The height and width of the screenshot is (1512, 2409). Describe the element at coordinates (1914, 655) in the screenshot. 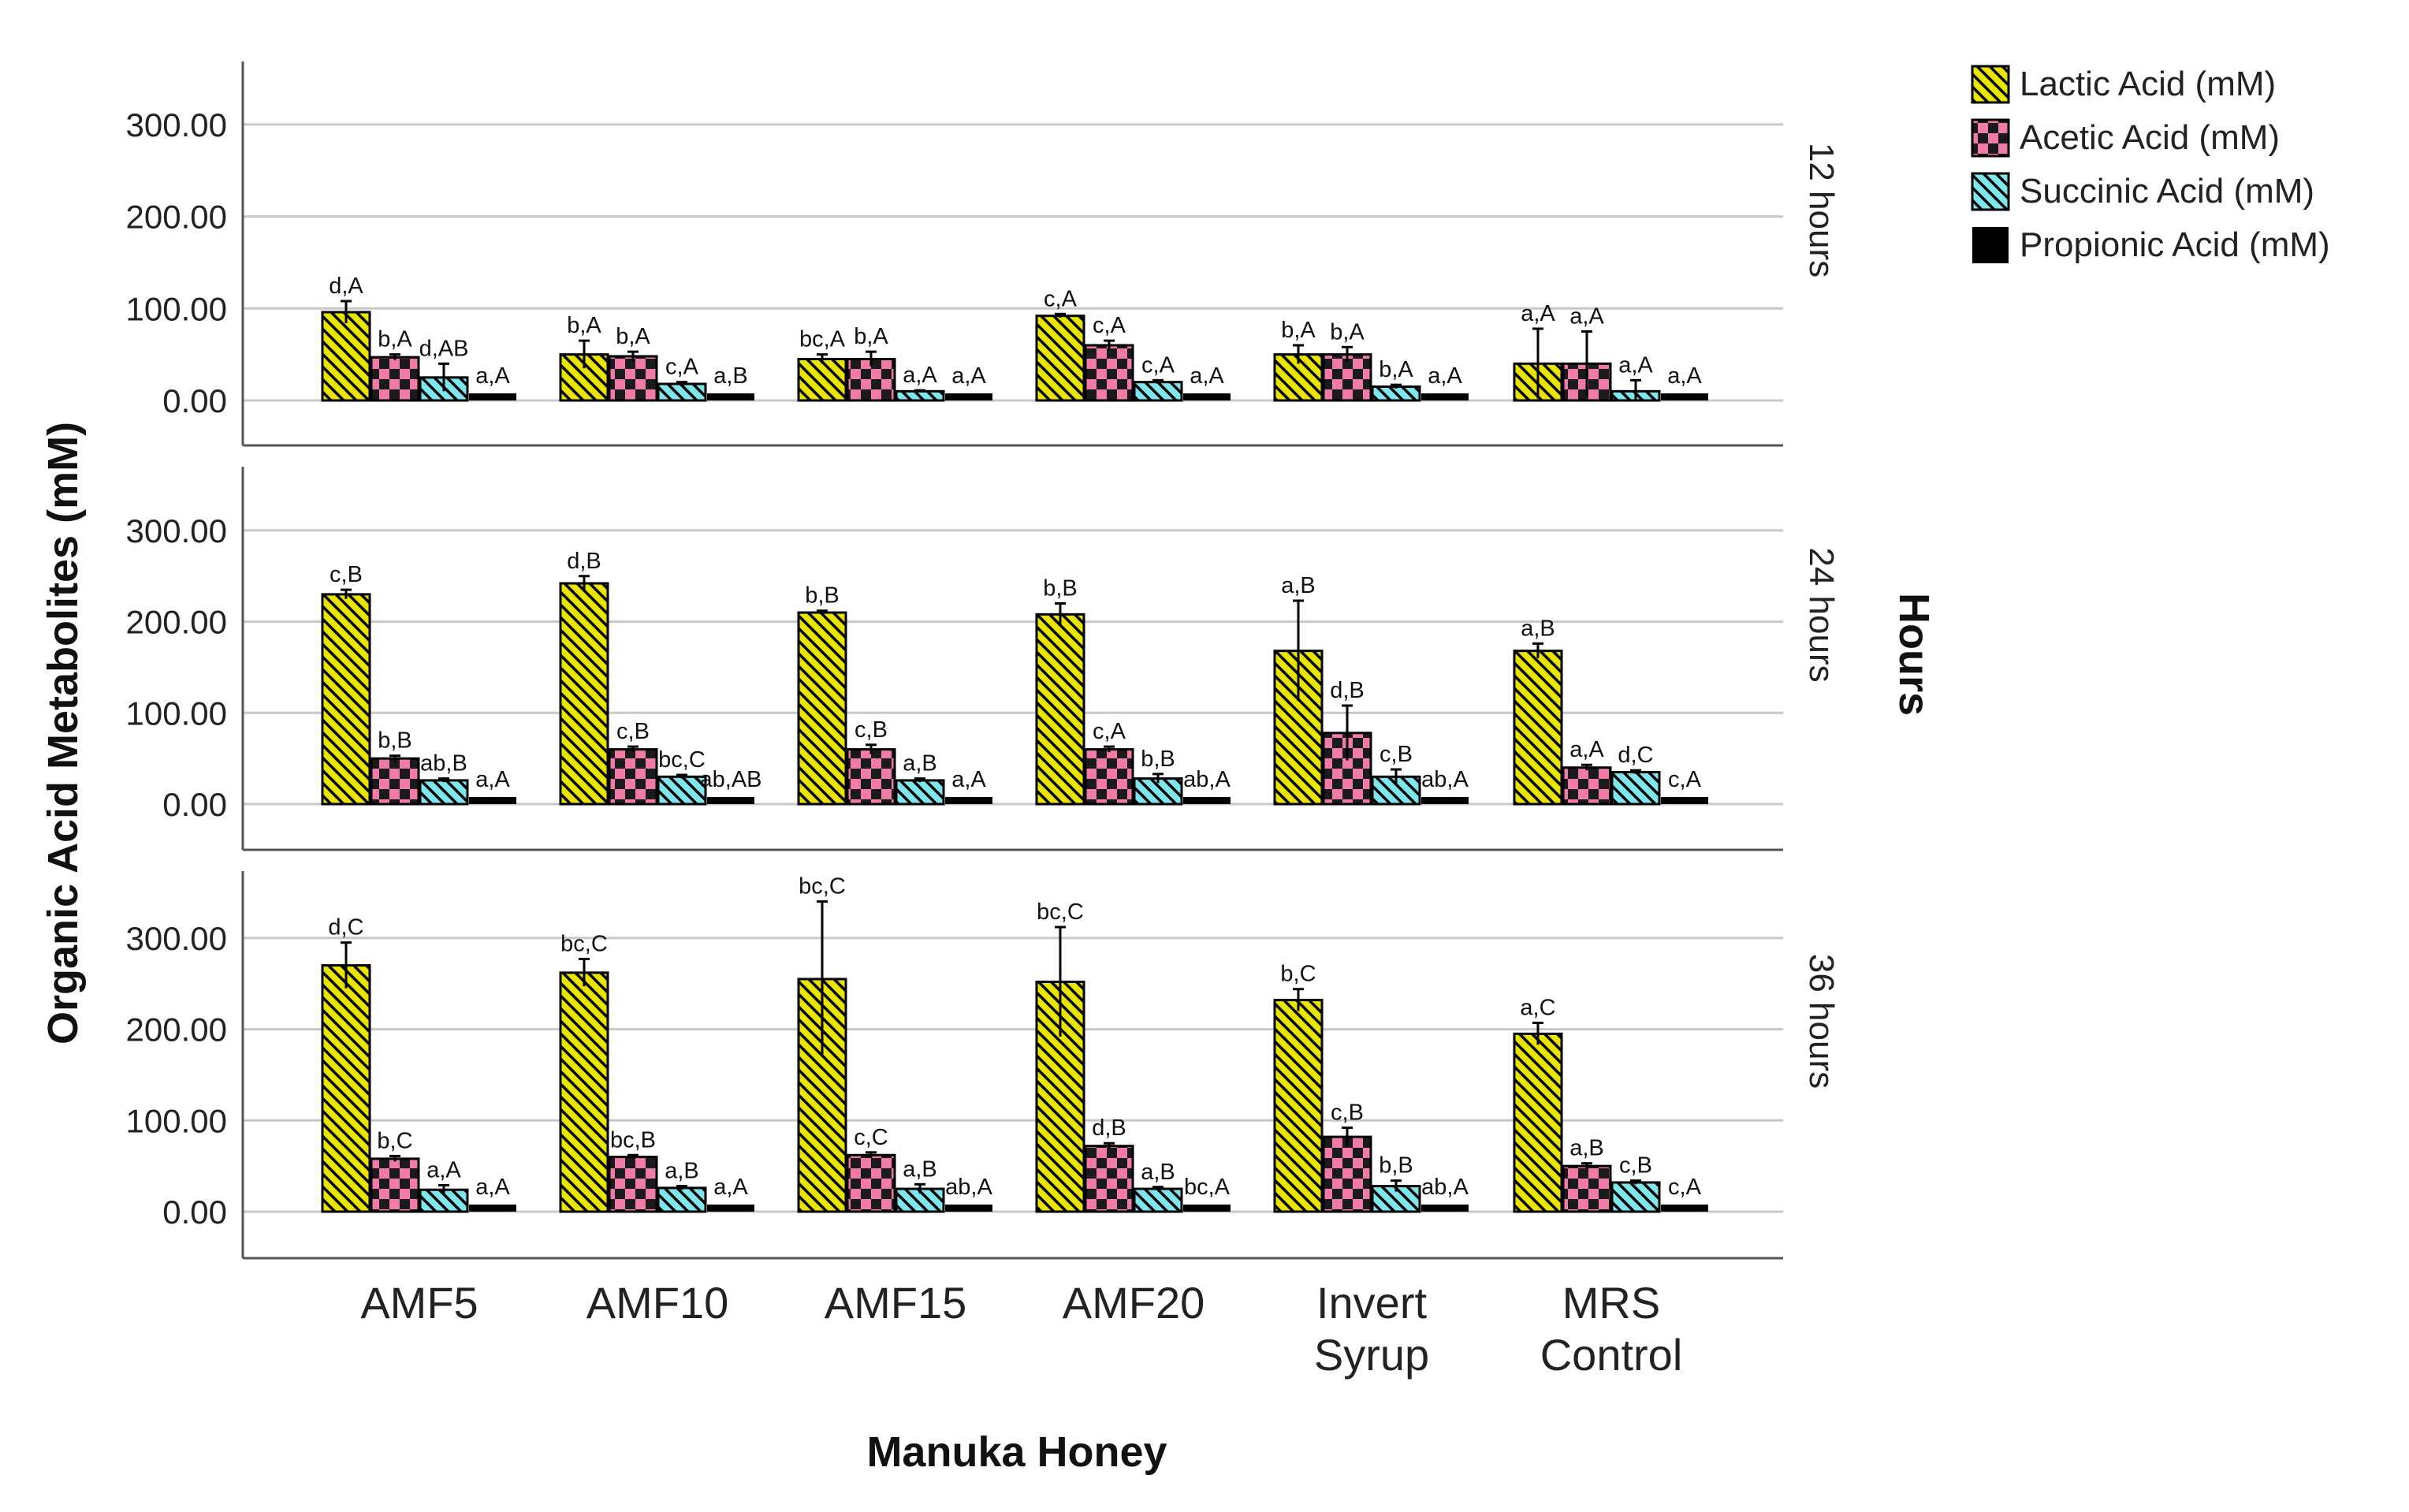

I see `facet-title: Hours` at that location.